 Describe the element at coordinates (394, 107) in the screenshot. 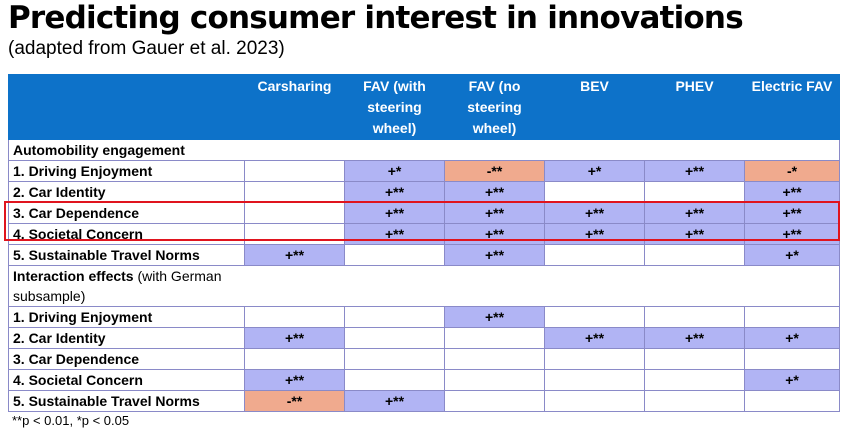

I see `column-header-fav-with-wheel: FAV (with steering wheel)` at that location.